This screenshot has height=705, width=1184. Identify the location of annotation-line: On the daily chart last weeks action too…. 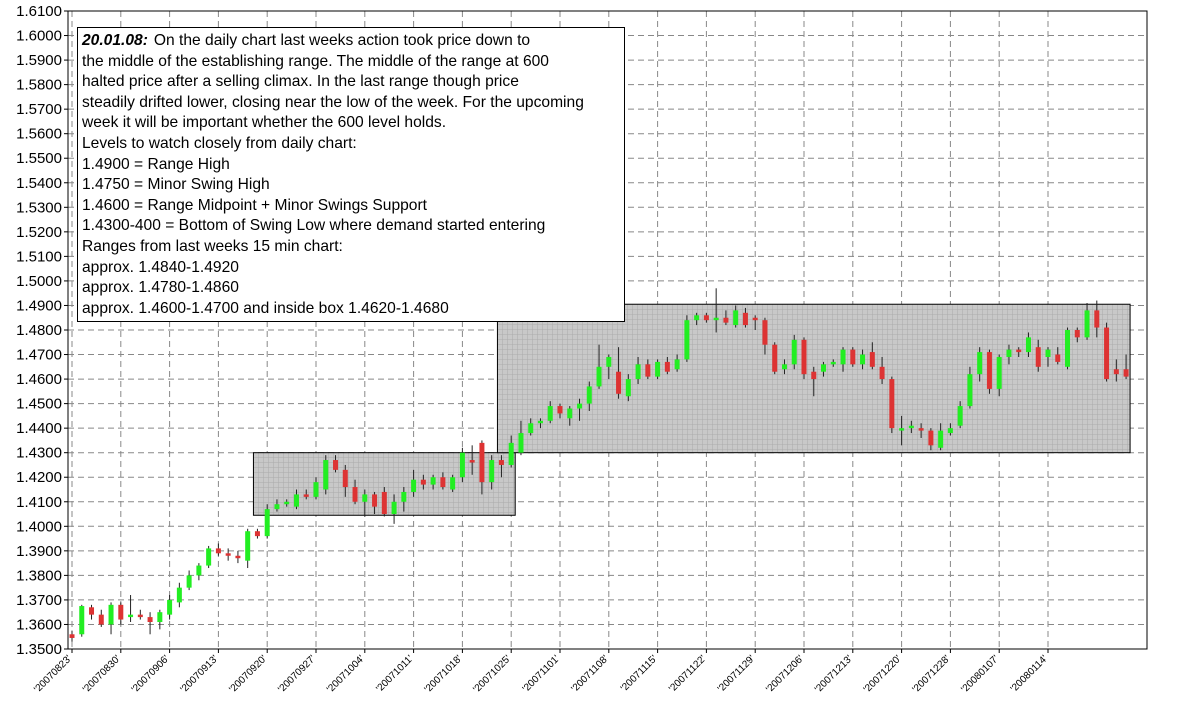
(342, 40).